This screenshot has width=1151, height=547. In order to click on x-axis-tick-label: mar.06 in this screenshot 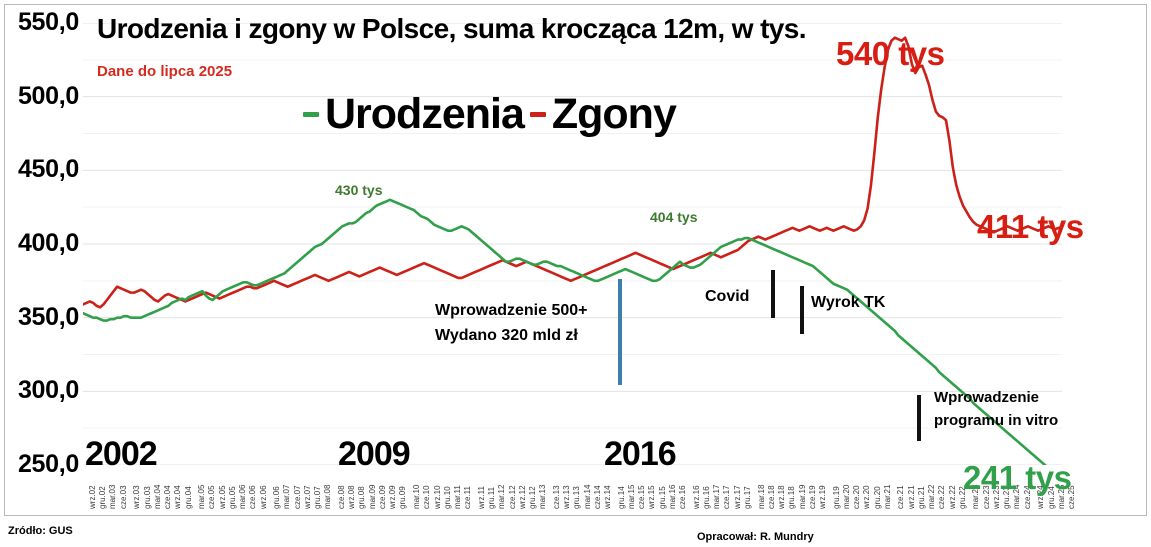, I will do `click(243, 496)`.